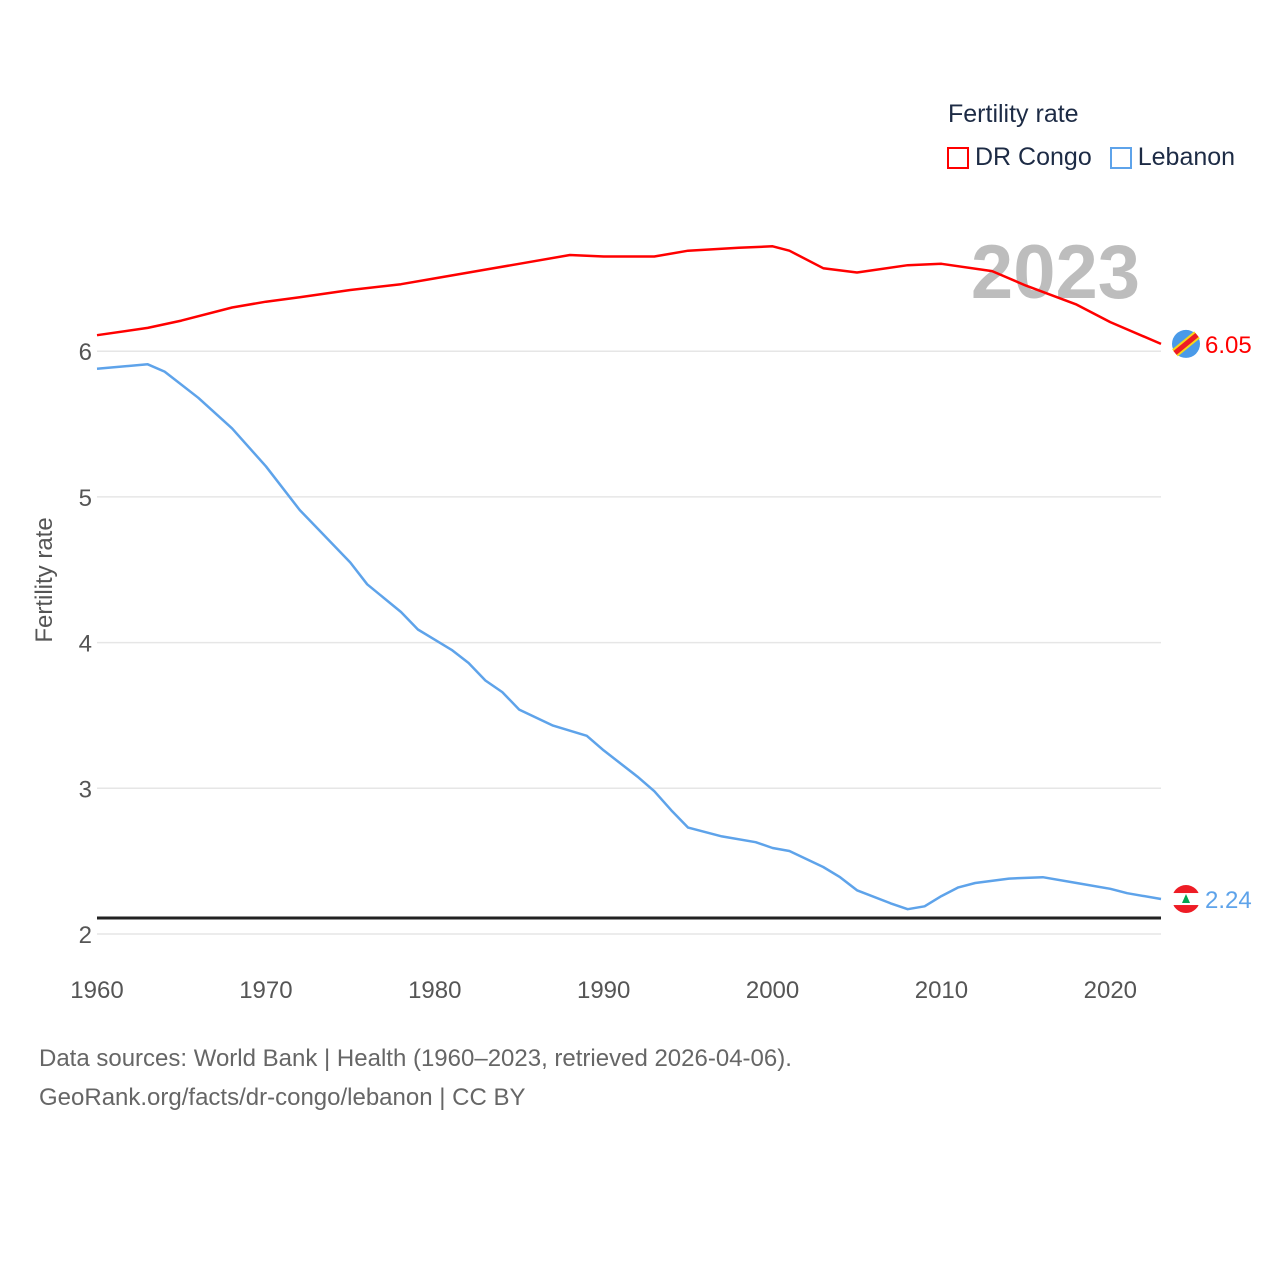 This screenshot has width=1280, height=1280. What do you see at coordinates (85, 935) in the screenshot?
I see `y-tick-label: 2` at bounding box center [85, 935].